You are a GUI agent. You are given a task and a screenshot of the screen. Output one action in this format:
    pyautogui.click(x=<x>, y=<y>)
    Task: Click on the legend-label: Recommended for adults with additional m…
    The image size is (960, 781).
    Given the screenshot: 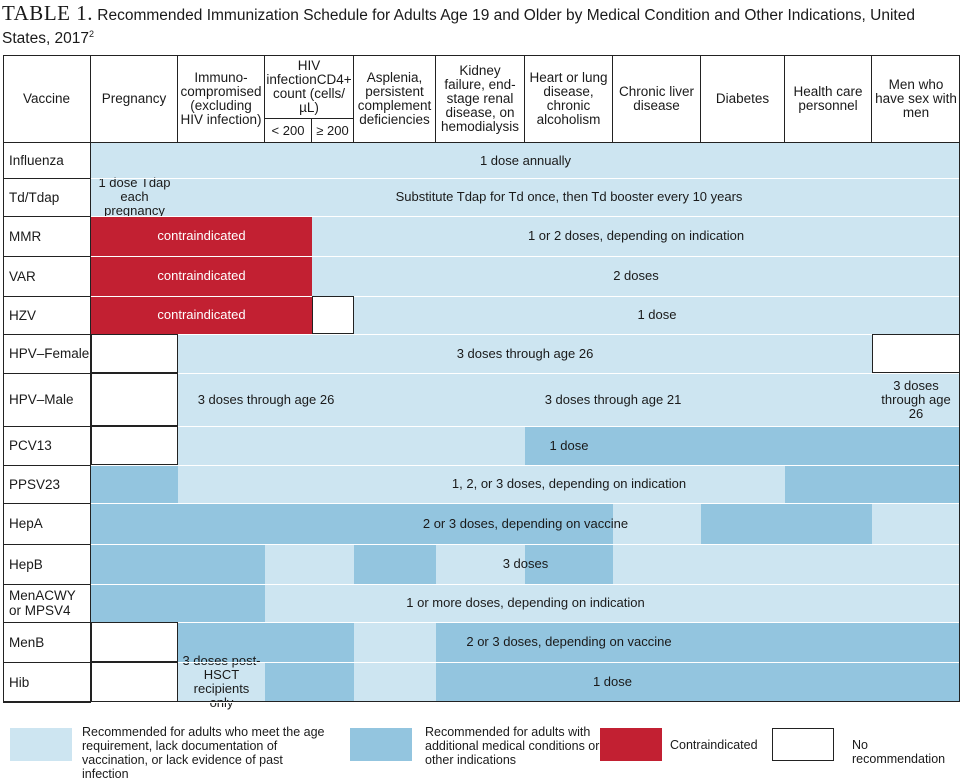 What is the action you would take?
    pyautogui.click(x=512, y=746)
    